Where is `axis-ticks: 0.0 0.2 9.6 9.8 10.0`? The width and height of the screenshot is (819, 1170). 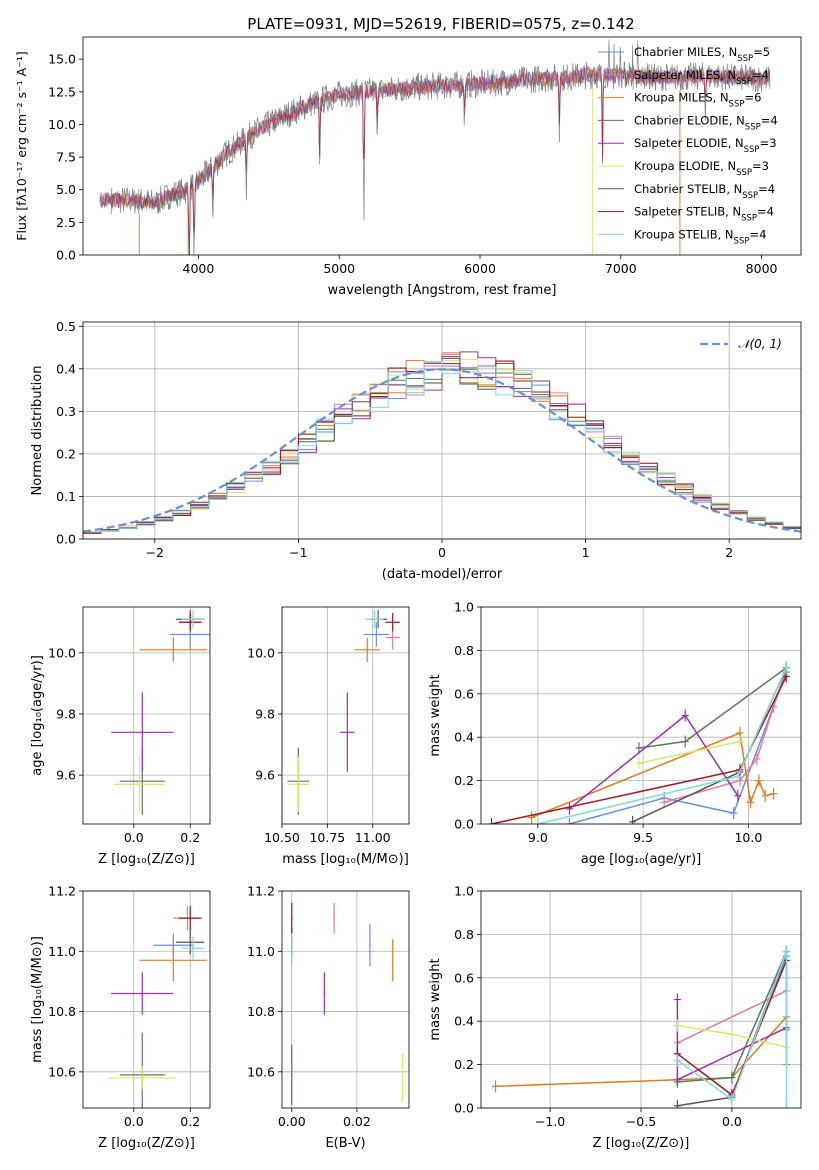
axis-ticks: 0.0 0.2 9.6 9.8 10.0 is located at coordinates (124, 745).